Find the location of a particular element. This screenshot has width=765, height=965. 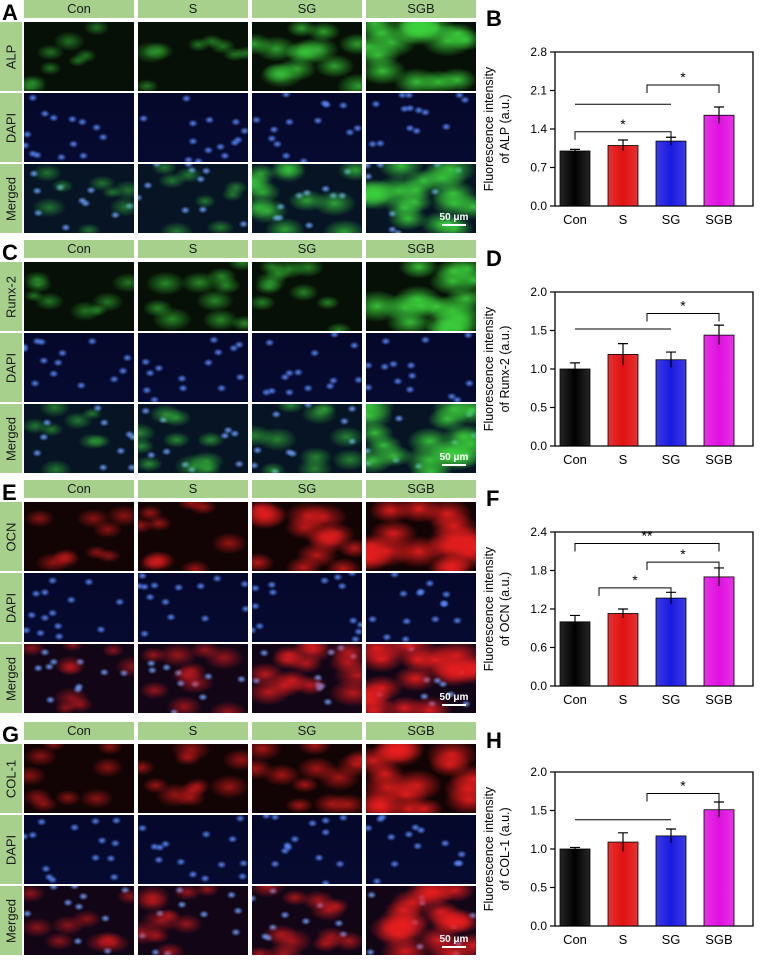

row-label-ocn: OCN is located at coordinates (11, 536).